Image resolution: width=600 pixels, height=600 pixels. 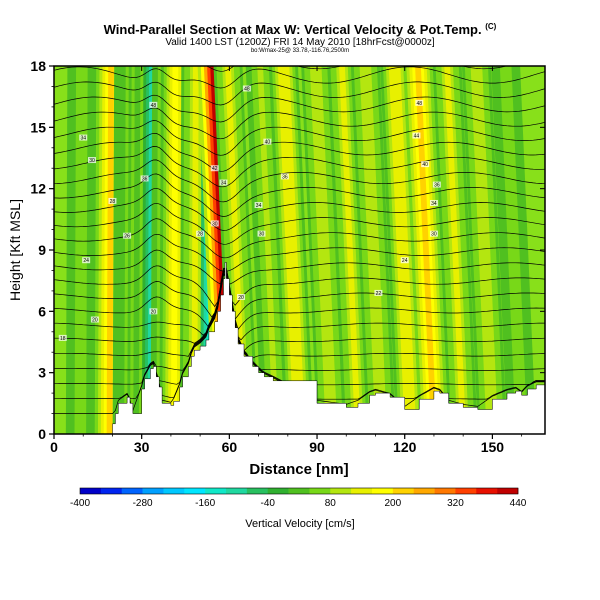 I want to click on contour-label: 40, so click(x=425, y=165).